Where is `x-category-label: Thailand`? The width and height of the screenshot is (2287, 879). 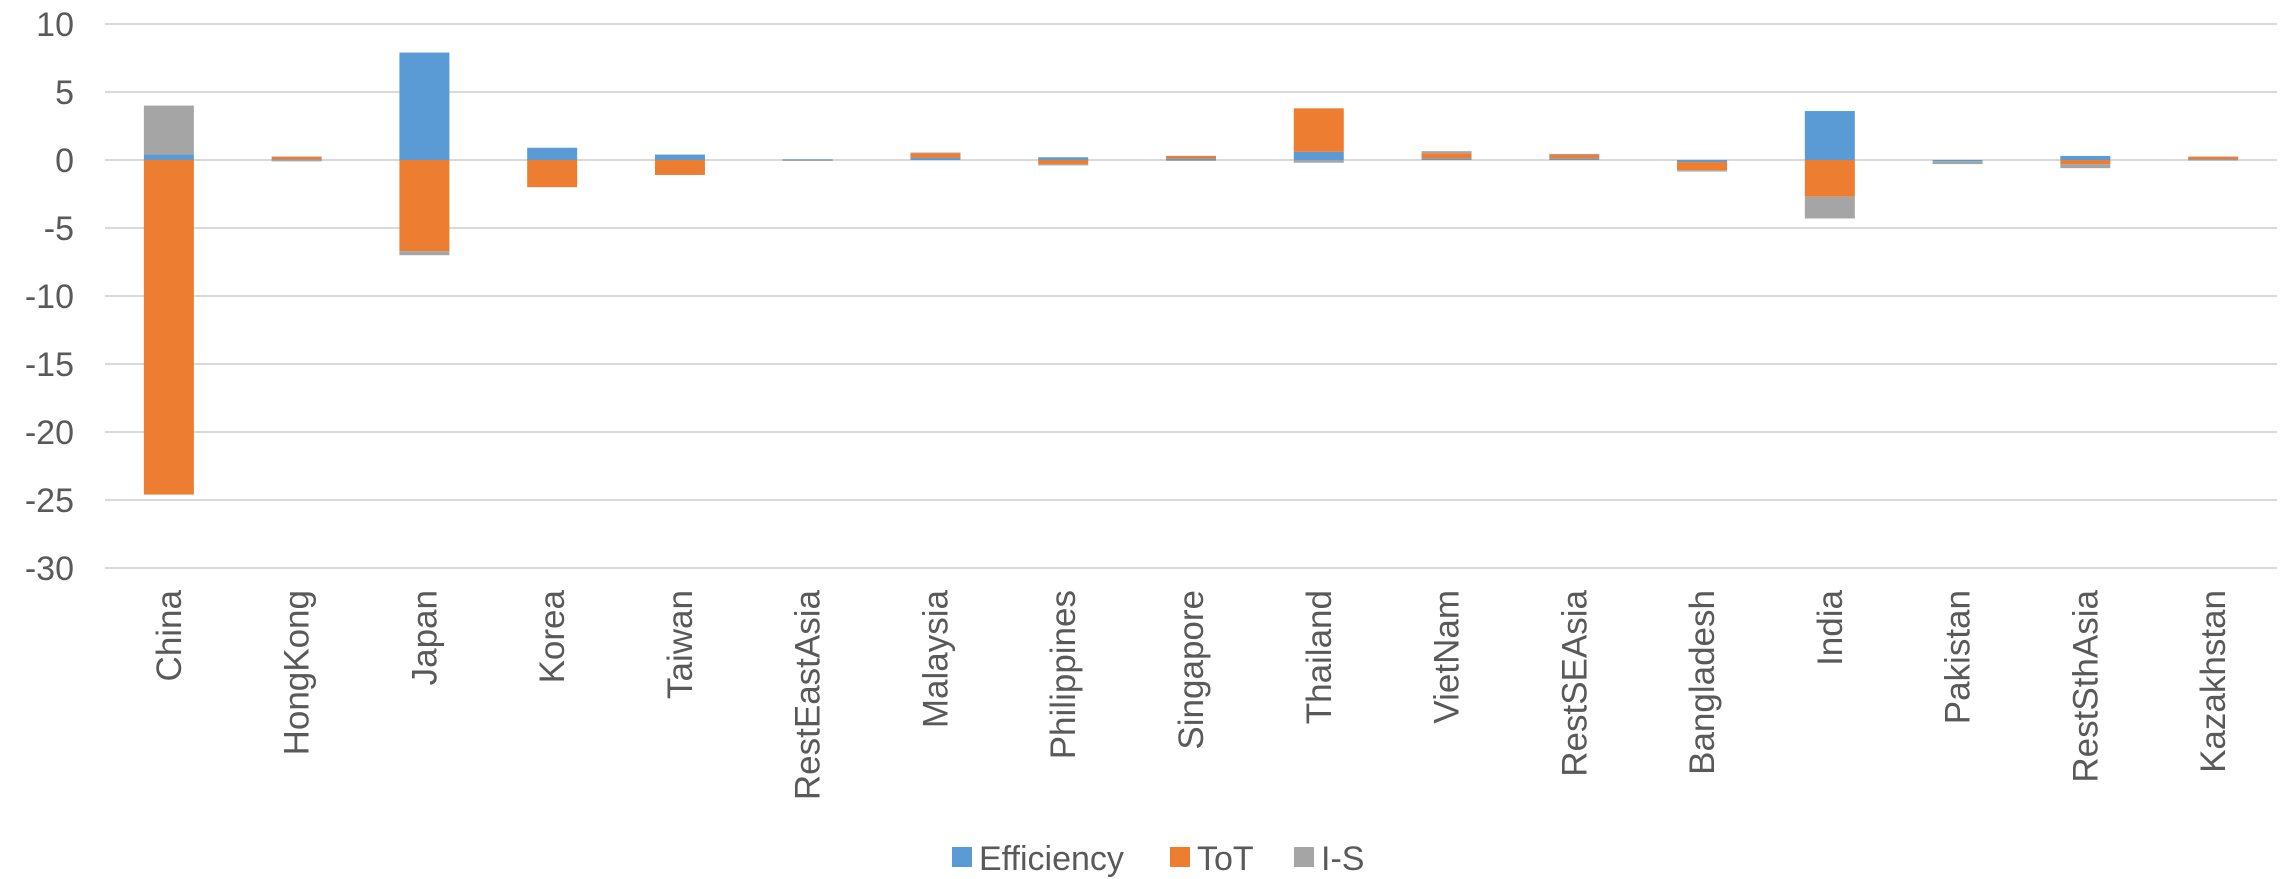
x-category-label: Thailand is located at coordinates (1319, 657).